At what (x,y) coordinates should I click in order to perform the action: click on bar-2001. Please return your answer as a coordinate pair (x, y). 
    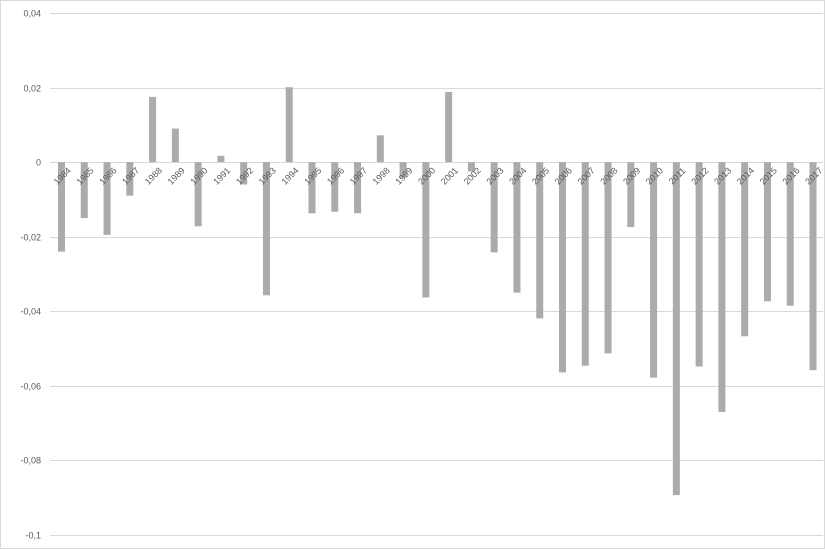
    Looking at the image, I should click on (449, 127).